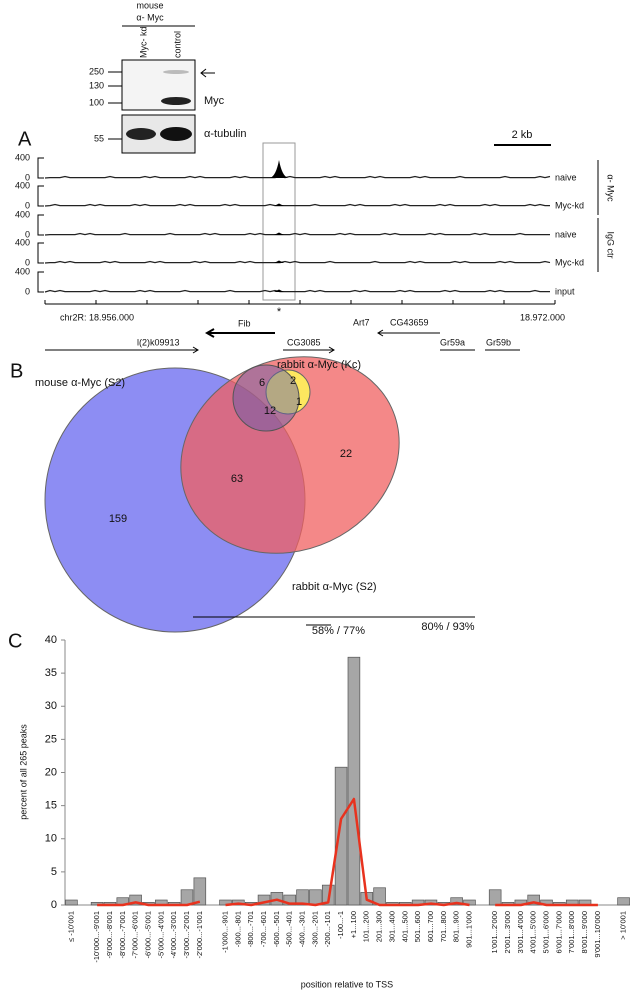 The height and width of the screenshot is (992, 632). What do you see at coordinates (276, 929) in the screenshot?
I see `x-tick-label: -600...-501` at bounding box center [276, 929].